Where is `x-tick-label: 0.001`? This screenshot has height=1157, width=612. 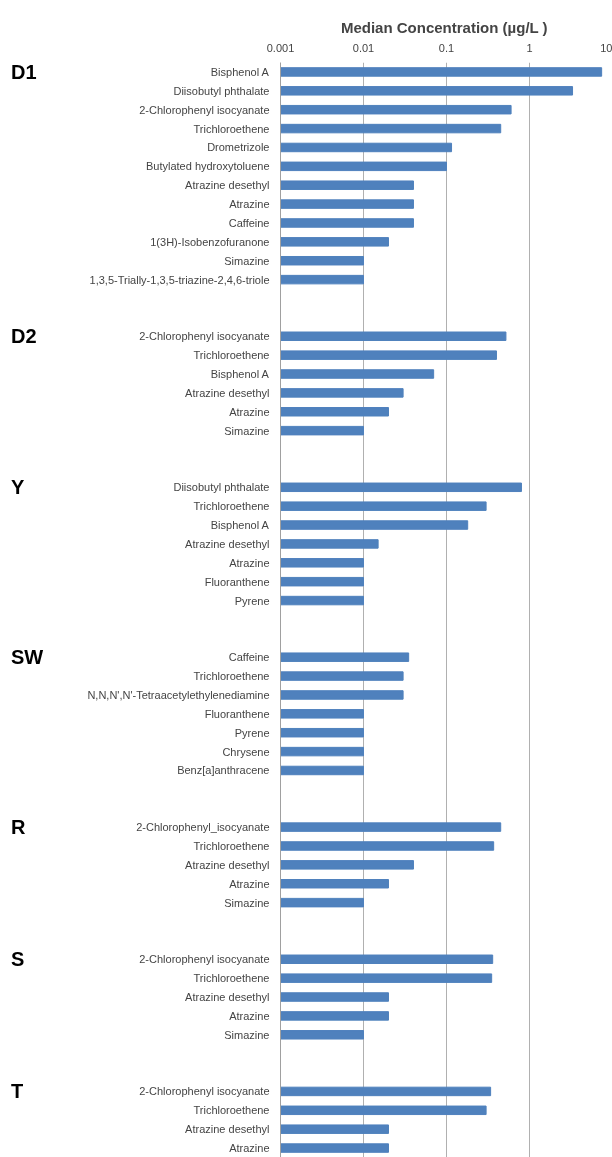
x-tick-label: 0.001 is located at coordinates (280, 47).